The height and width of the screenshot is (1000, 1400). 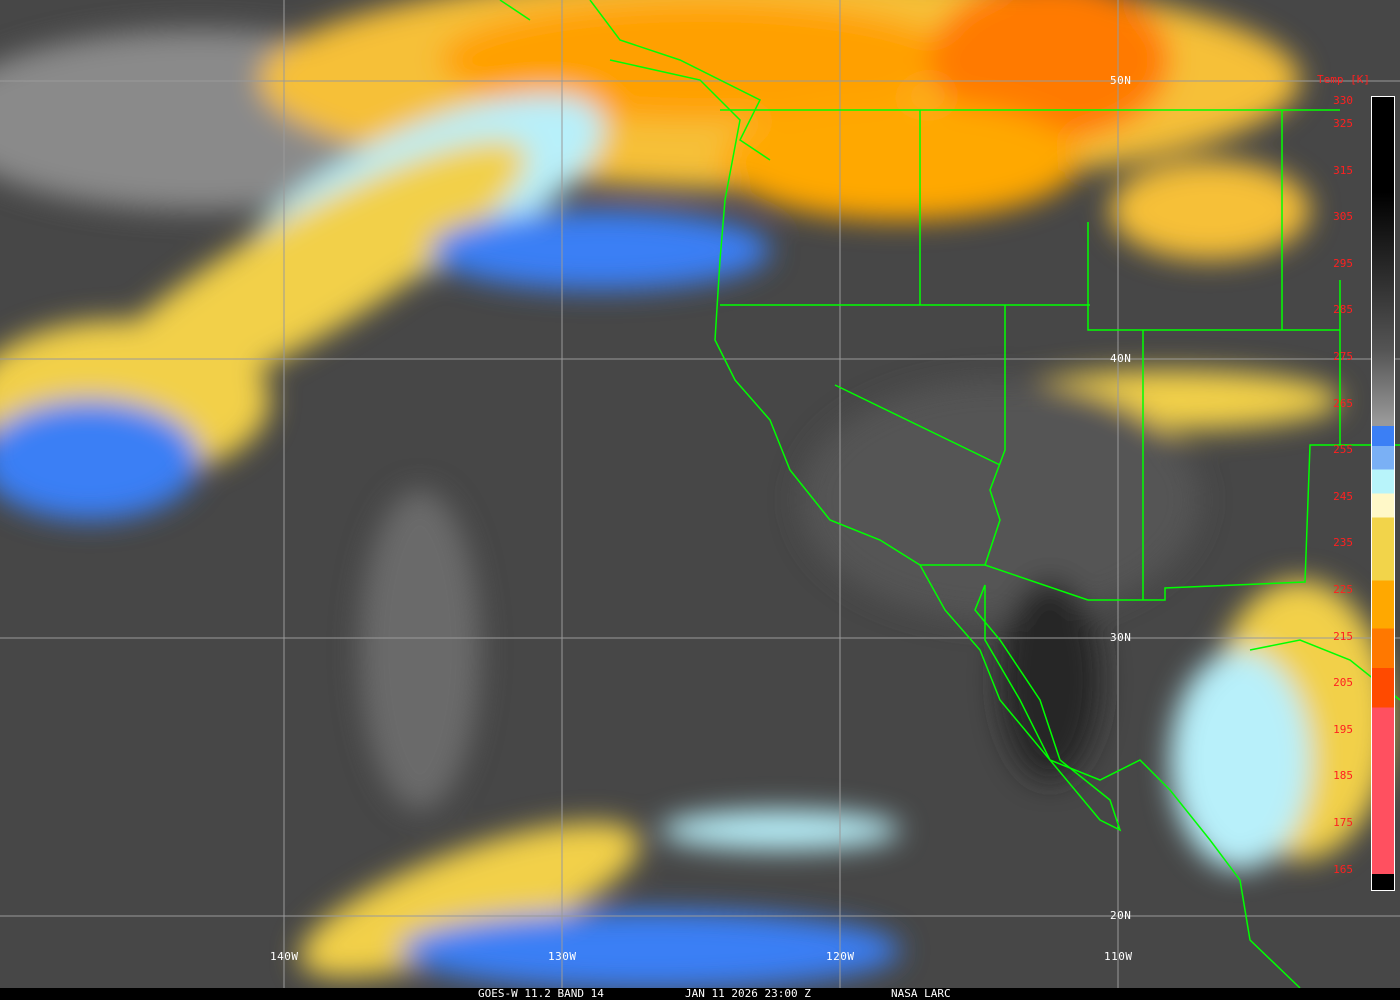 What do you see at coordinates (1343, 170) in the screenshot?
I see `colorbar-tick: 315` at bounding box center [1343, 170].